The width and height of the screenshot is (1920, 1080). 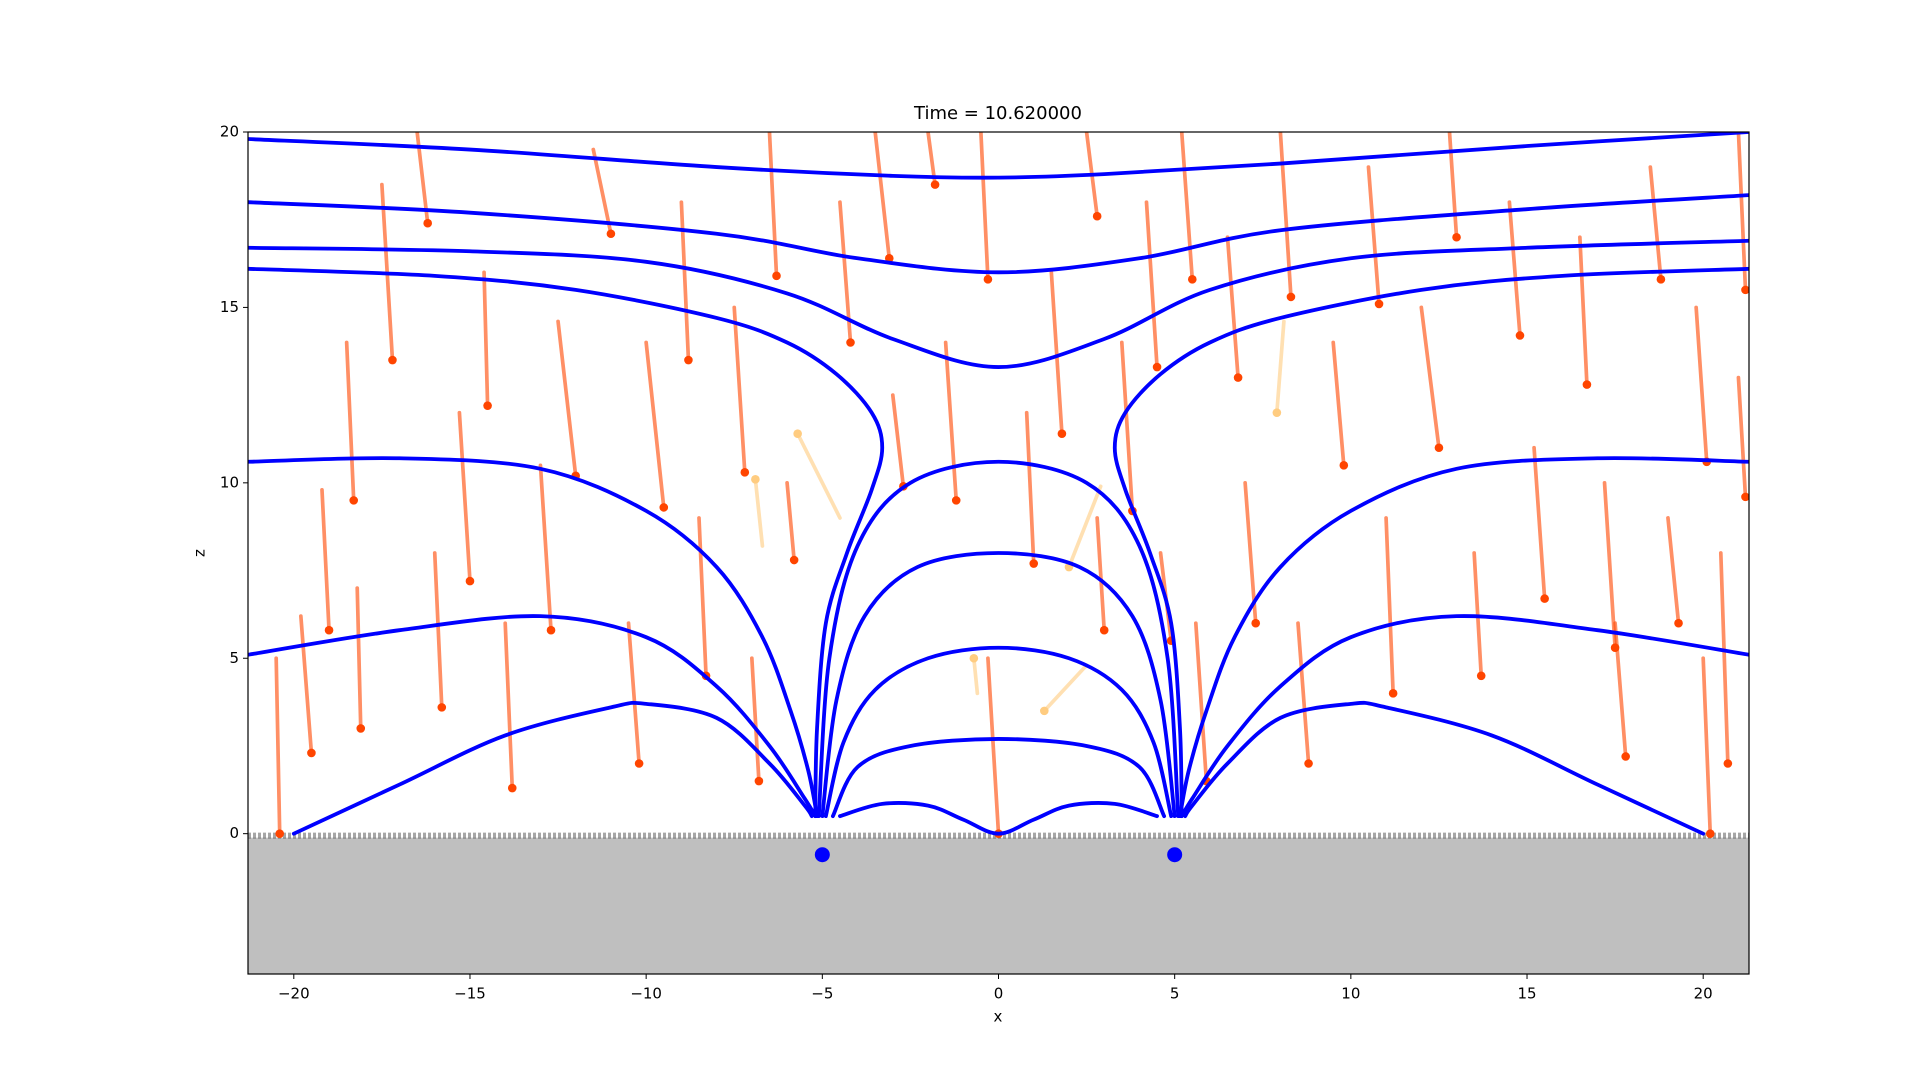 What do you see at coordinates (1703, 994) in the screenshot?
I see `x-tick-label: 20` at bounding box center [1703, 994].